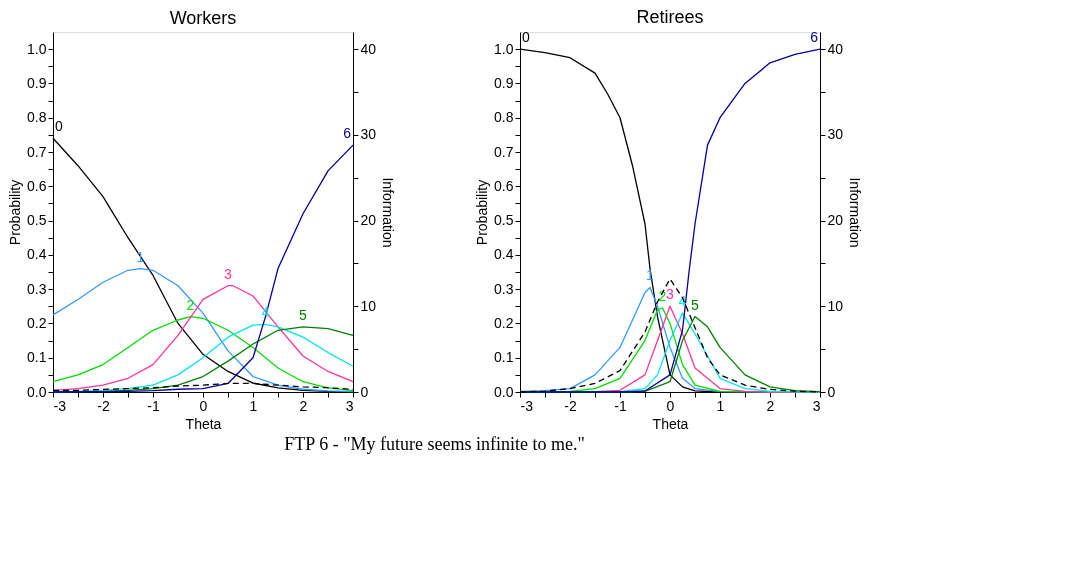 The width and height of the screenshot is (1076, 561). I want to click on chart-title: Retirees, so click(670, 17).